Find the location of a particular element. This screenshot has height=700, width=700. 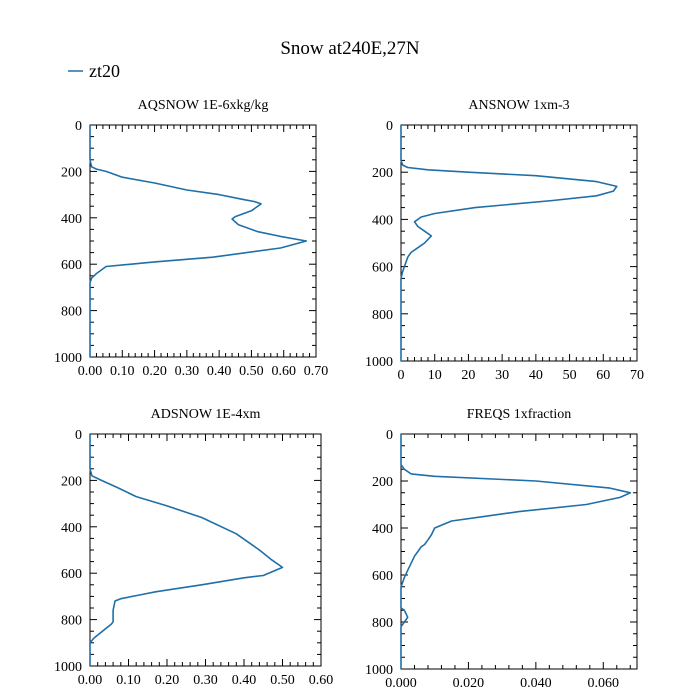

legend: zt20 is located at coordinates (94, 71).